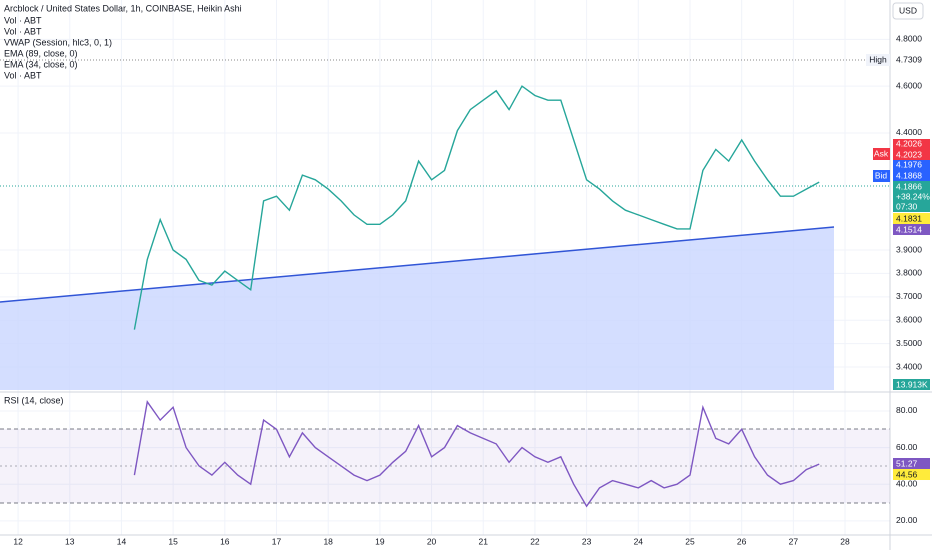 The width and height of the screenshot is (932, 550). Describe the element at coordinates (58, 42) in the screenshot. I see `indicator: VWAP (Session, hlc3, 0, 1)` at that location.